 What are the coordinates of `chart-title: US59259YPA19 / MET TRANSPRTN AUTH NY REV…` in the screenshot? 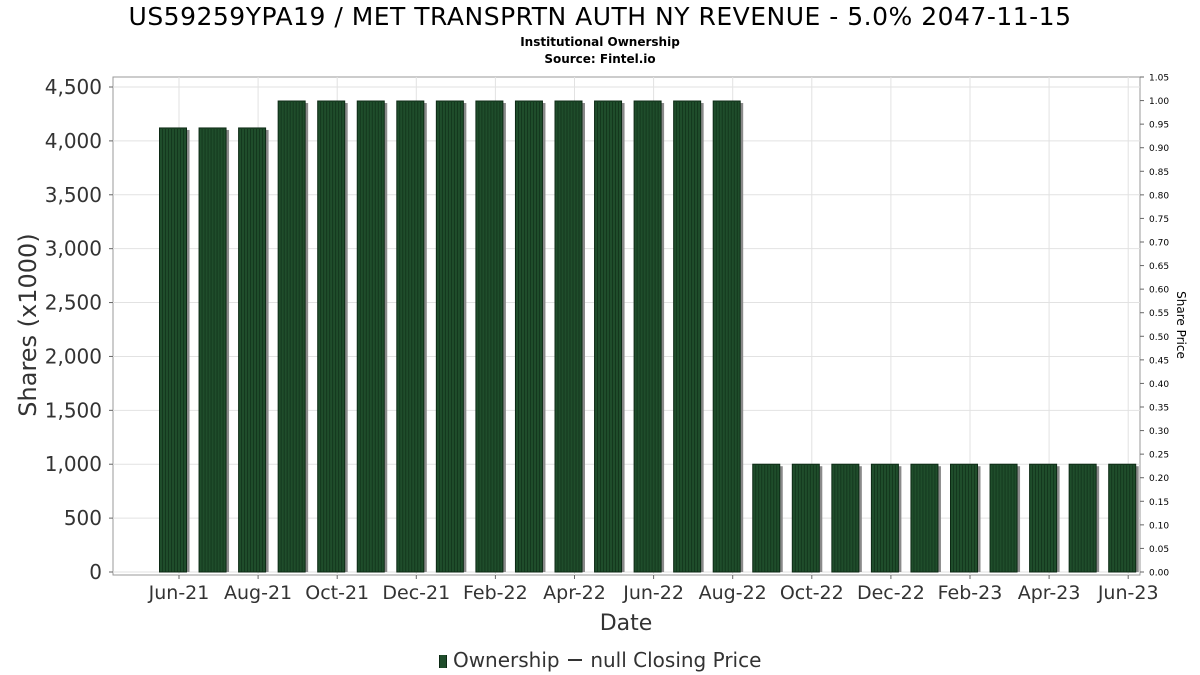 It's located at (600, 16).